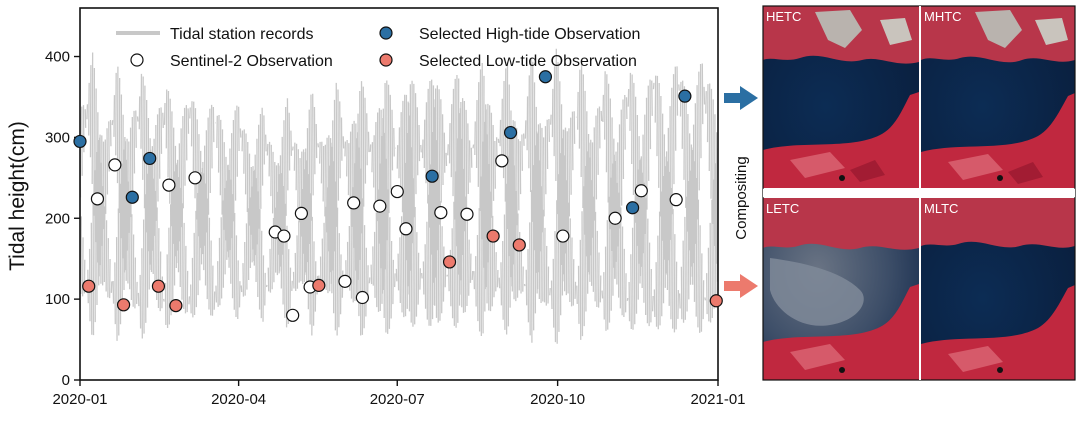  Describe the element at coordinates (782, 208) in the screenshot. I see `composite-letc-label: LETC` at that location.